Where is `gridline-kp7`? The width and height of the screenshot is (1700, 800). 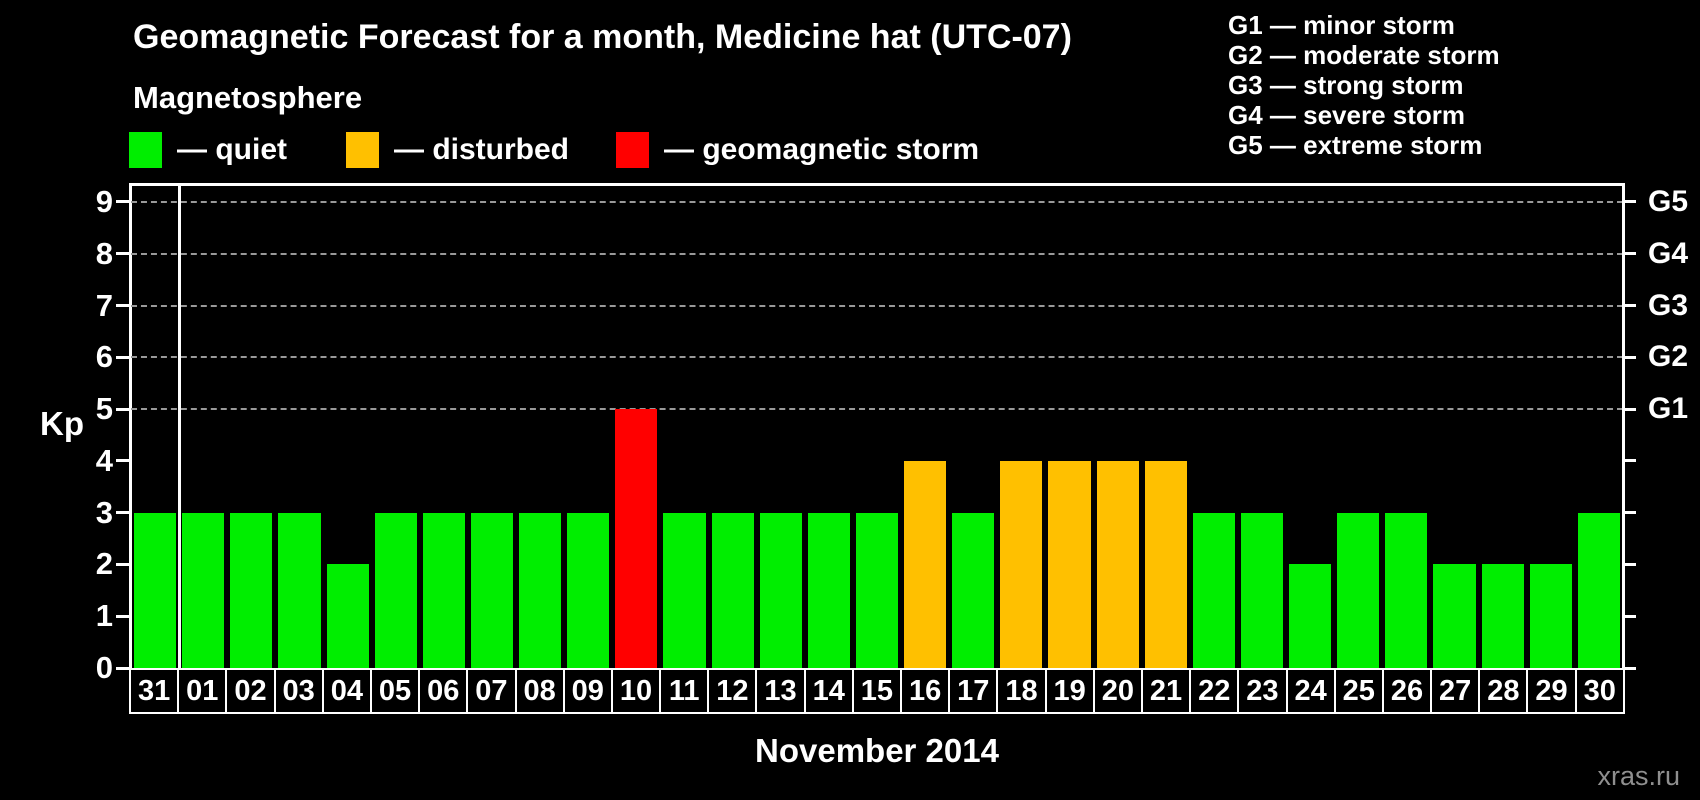
gridline-kp7 is located at coordinates (877, 305).